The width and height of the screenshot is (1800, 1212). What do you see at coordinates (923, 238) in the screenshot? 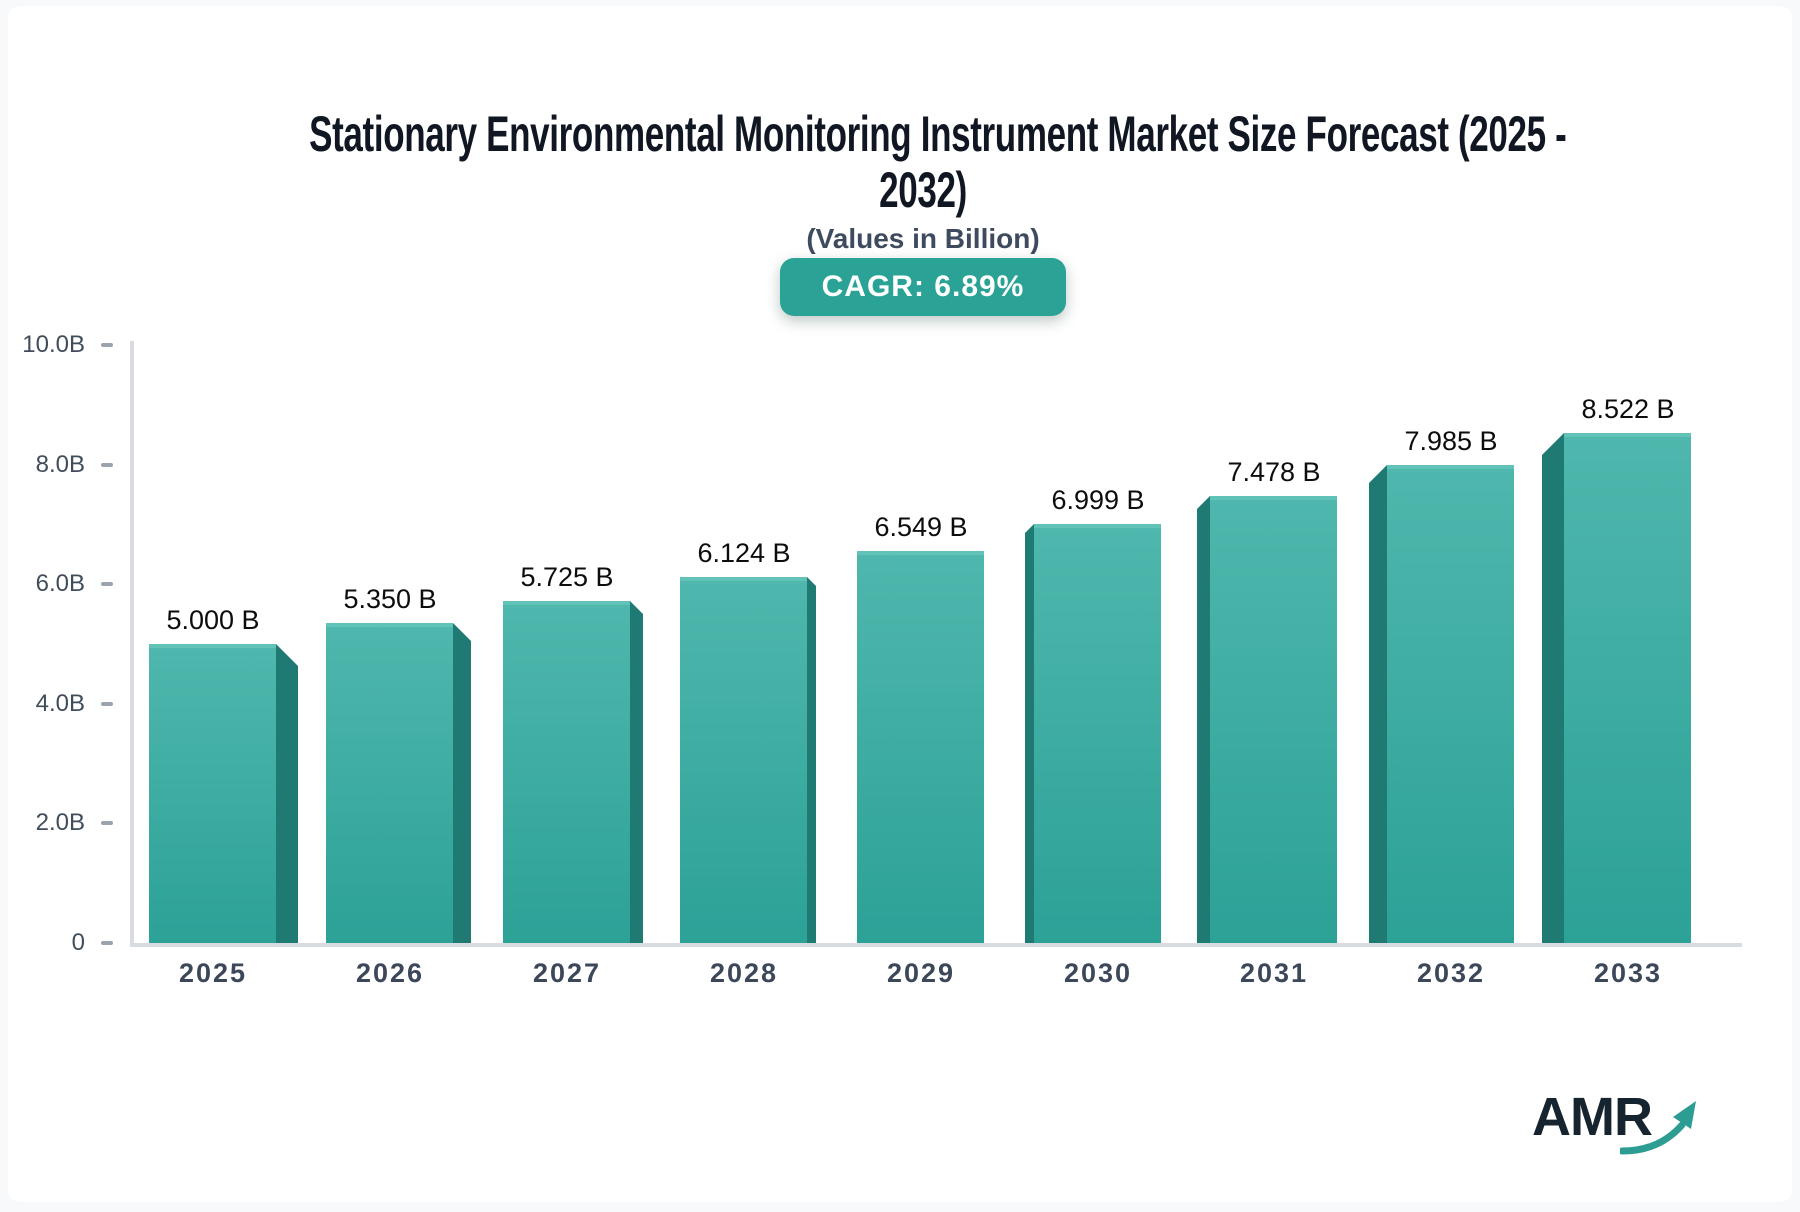
I see `chart-subtitle: (Values in Billion)` at bounding box center [923, 238].